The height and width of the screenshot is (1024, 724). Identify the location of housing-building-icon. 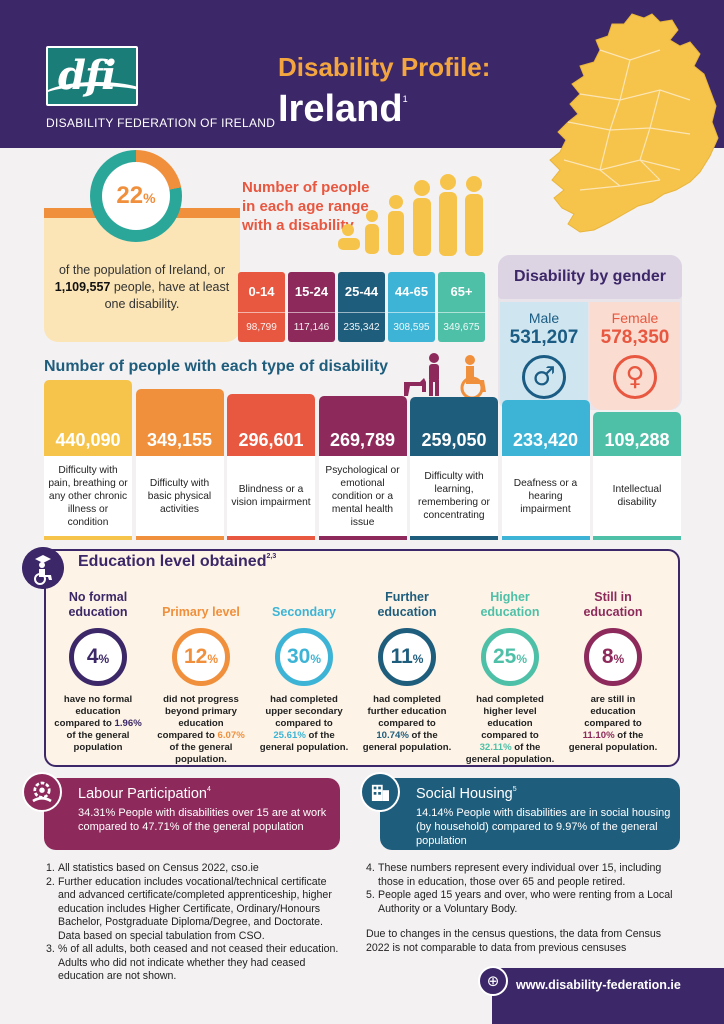
(380, 792).